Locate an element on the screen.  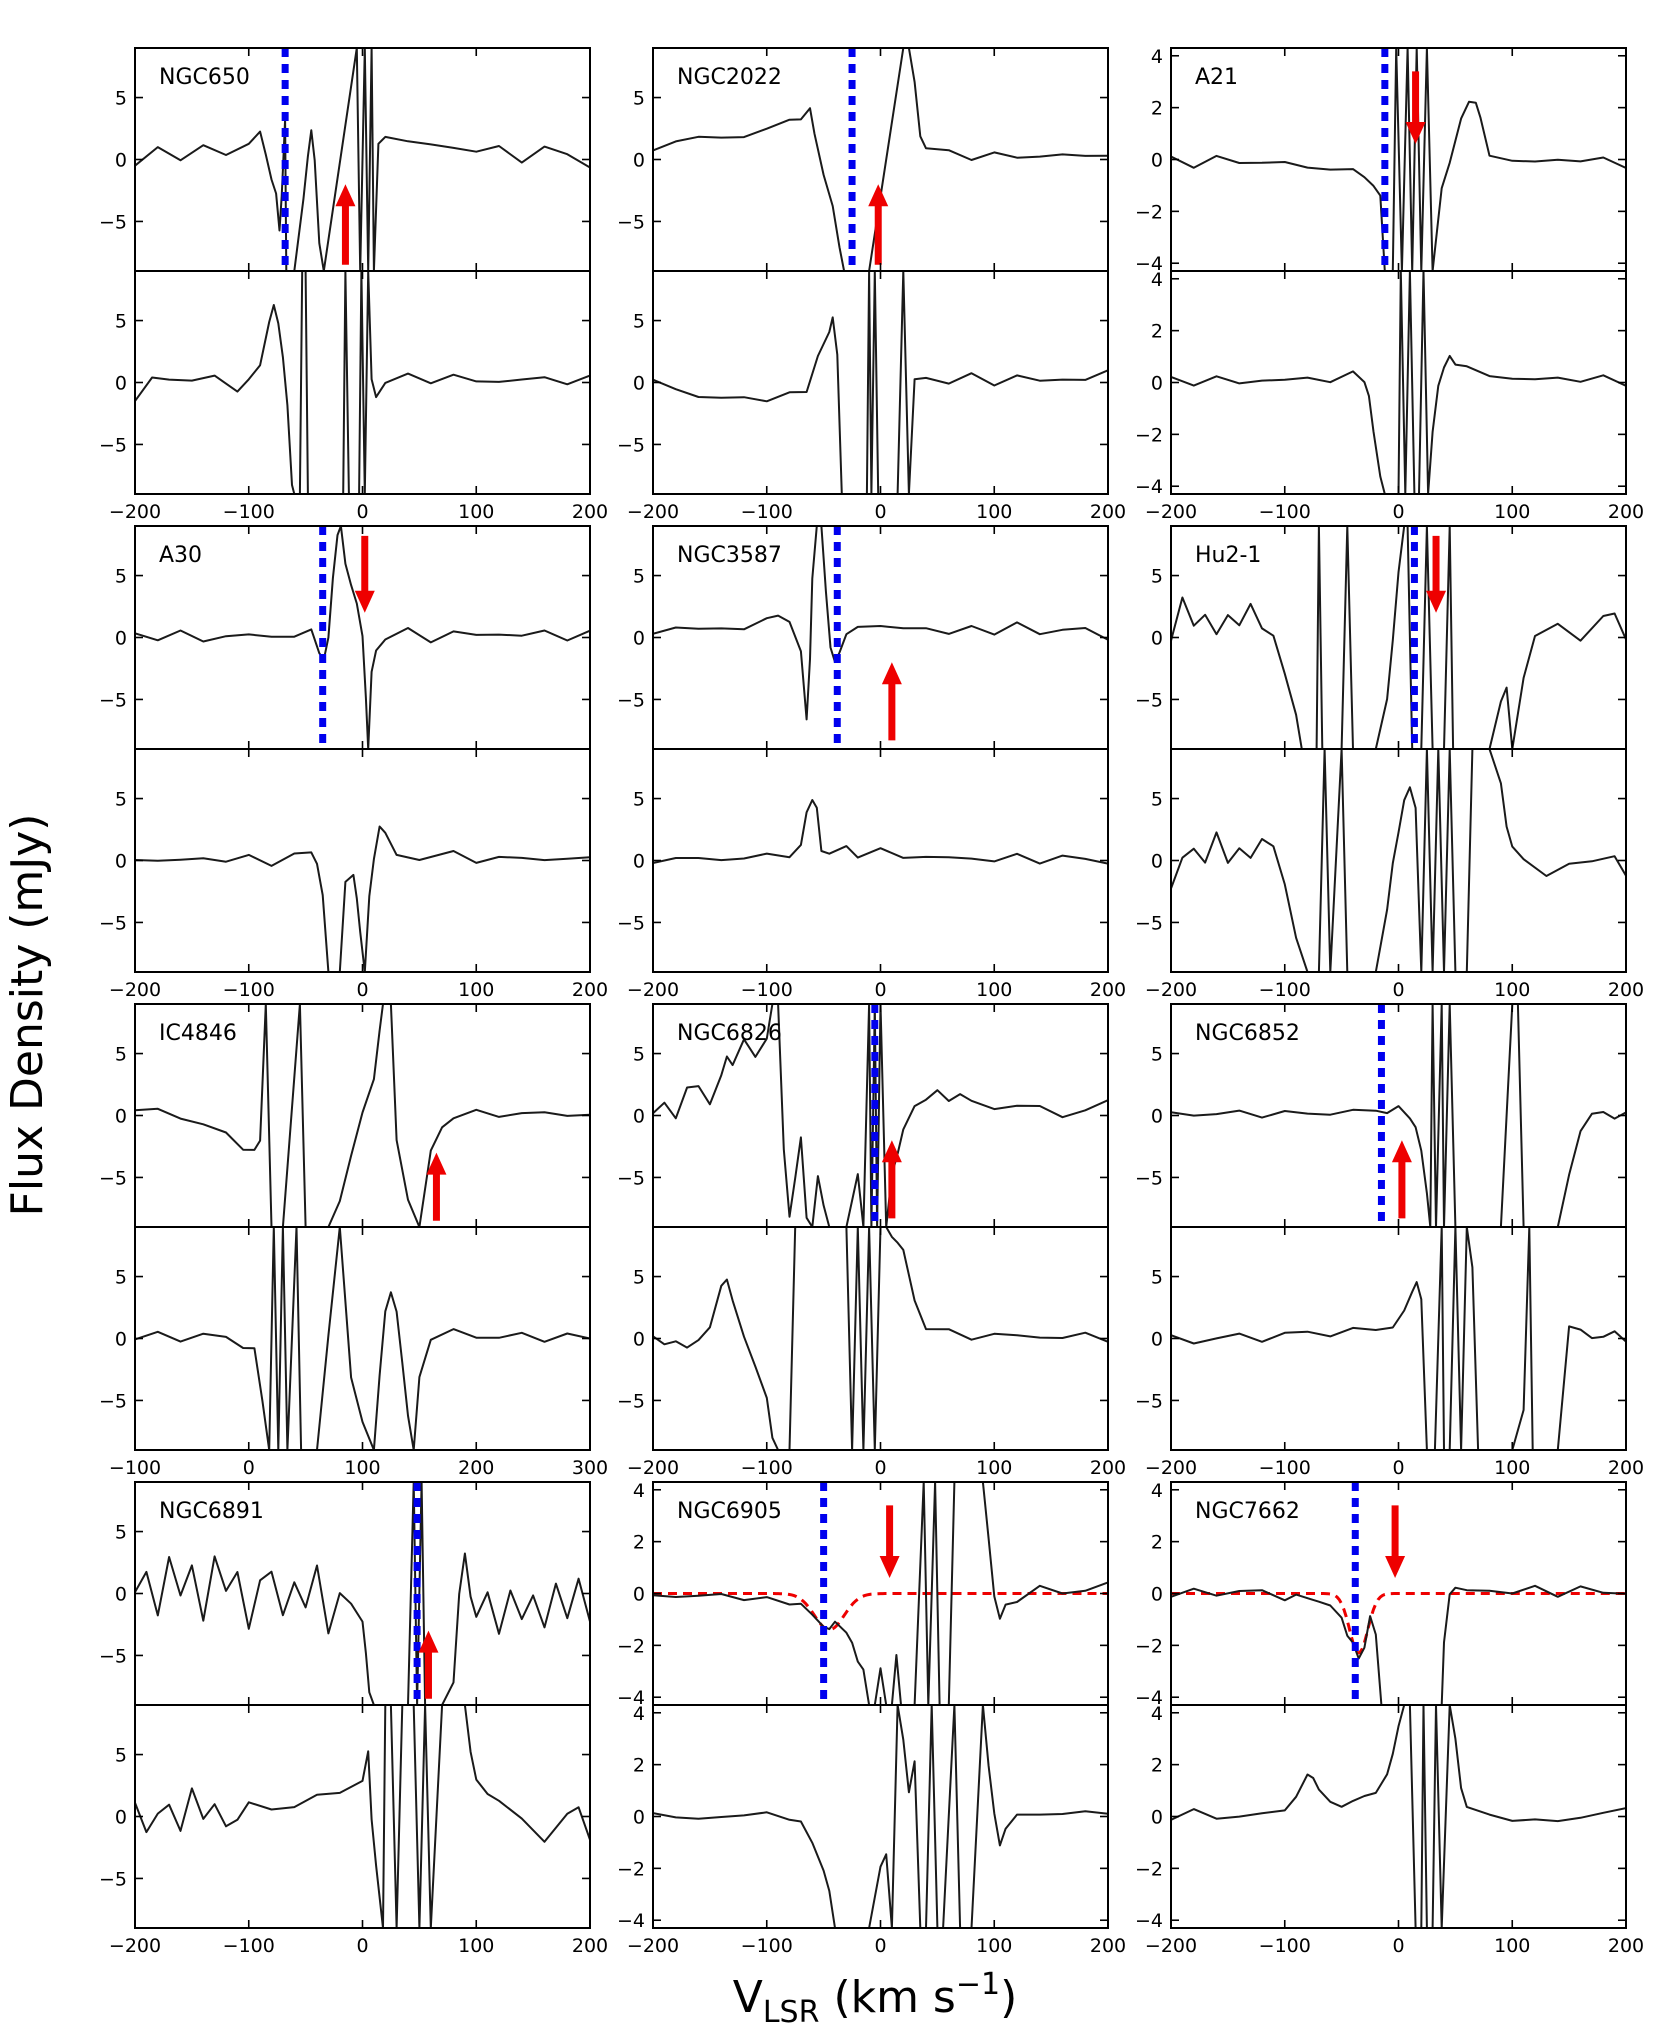
panel-ngc6891: −5 0 5 −5 0 5 −200 −100 0 100 200 NGC6891 is located at coordinates (353, 1719).